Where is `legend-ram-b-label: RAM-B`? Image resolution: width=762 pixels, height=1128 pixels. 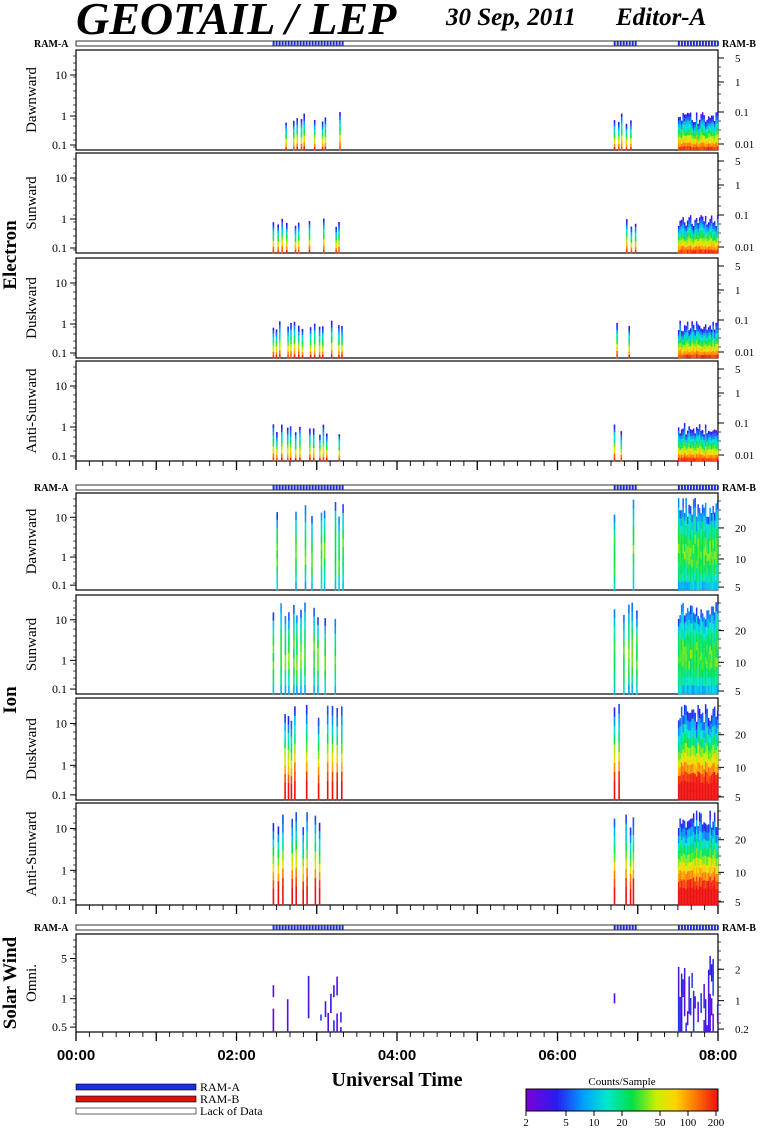 legend-ram-b-label: RAM-B is located at coordinates (219, 1099).